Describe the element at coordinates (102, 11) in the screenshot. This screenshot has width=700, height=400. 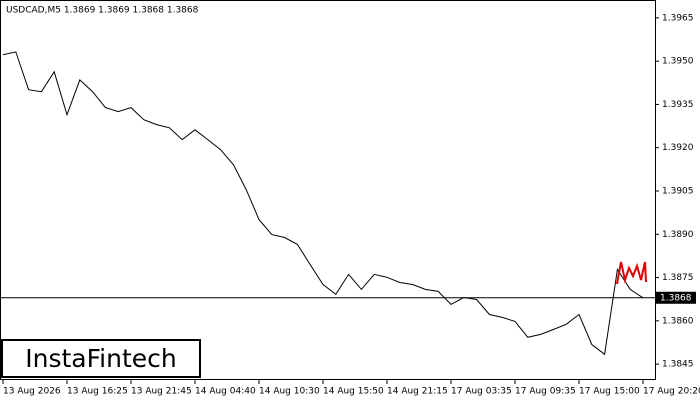
I see `chart-title: USDCAD,M5 1.3869 1.3869 1.3868 1.3868` at that location.